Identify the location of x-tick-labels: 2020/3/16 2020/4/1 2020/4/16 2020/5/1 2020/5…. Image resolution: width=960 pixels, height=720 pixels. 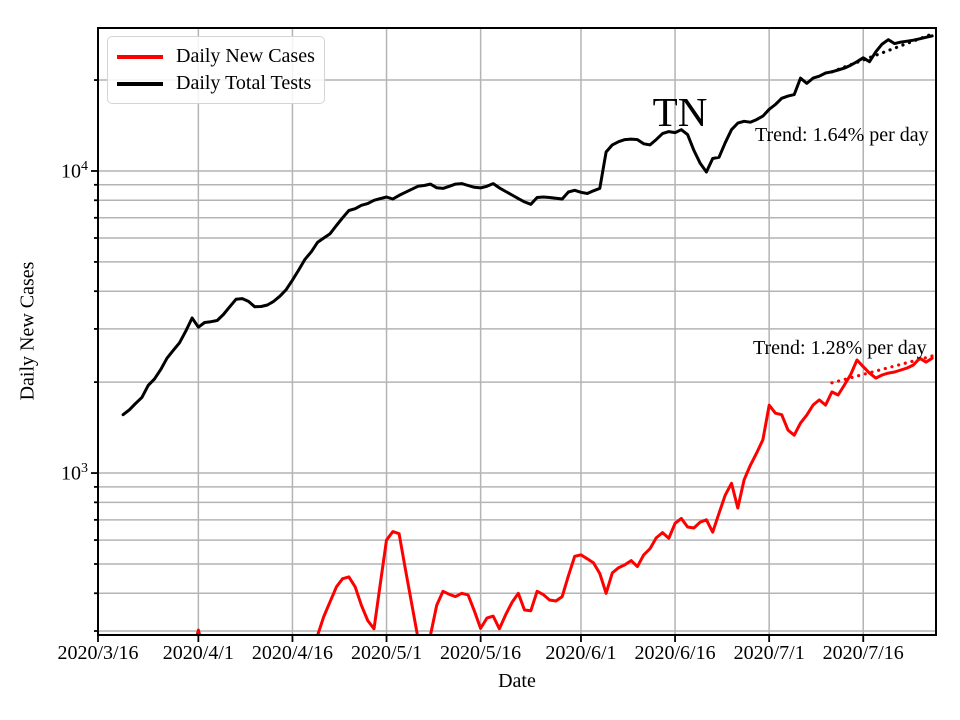
(480, 655).